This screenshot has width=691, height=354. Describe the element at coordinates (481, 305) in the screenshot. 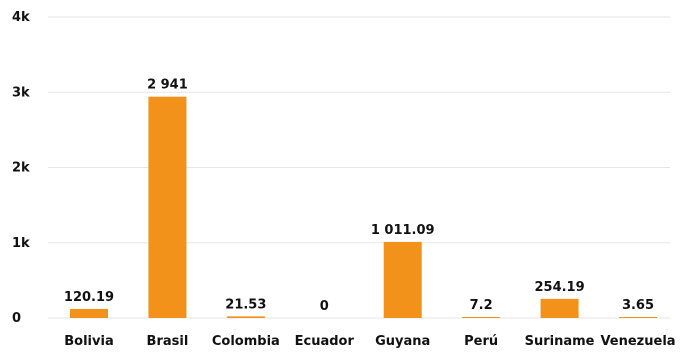

I see `data-label: 7.2` at that location.